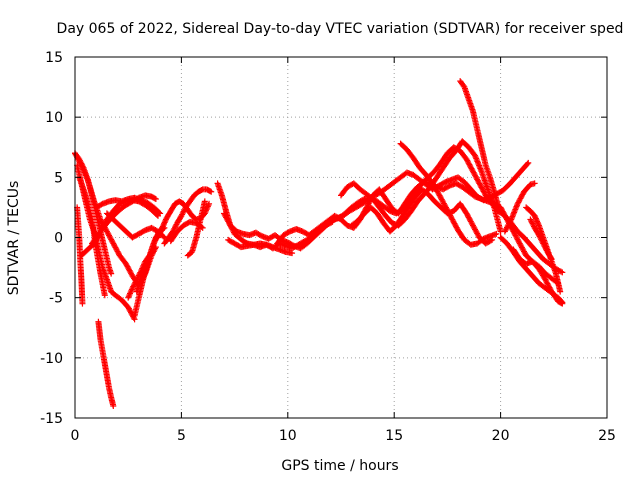 The width and height of the screenshot is (640, 480). What do you see at coordinates (339, 466) in the screenshot?
I see `x-axis-label: GPS time / hours` at bounding box center [339, 466].